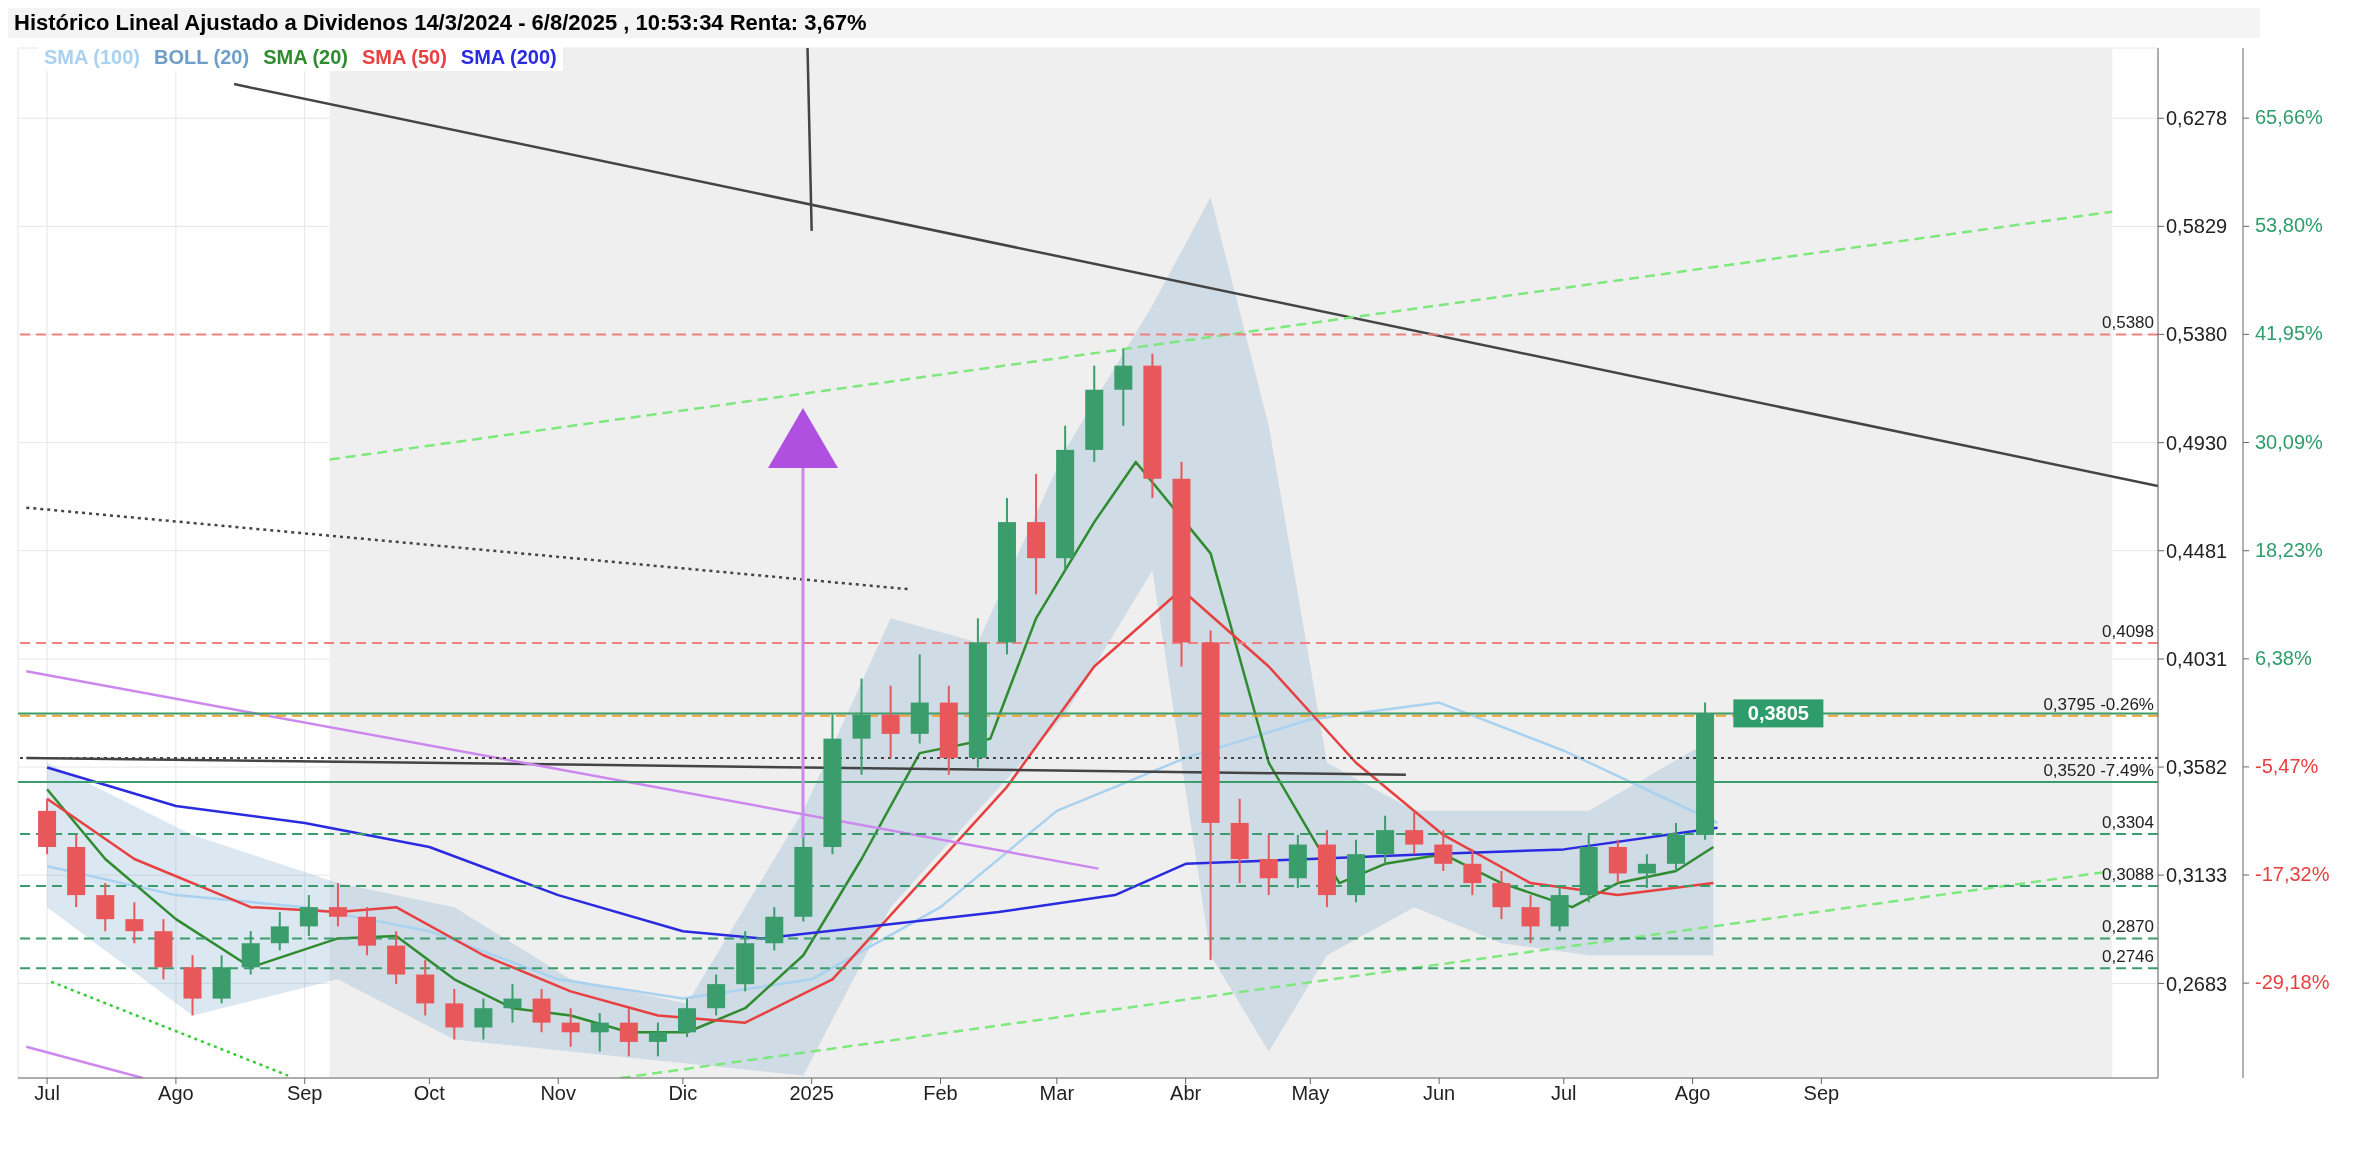 Image resolution: width=2360 pixels, height=1152 pixels. What do you see at coordinates (2289, 225) in the screenshot?
I see `y2-tick-label: 53,80%` at bounding box center [2289, 225].